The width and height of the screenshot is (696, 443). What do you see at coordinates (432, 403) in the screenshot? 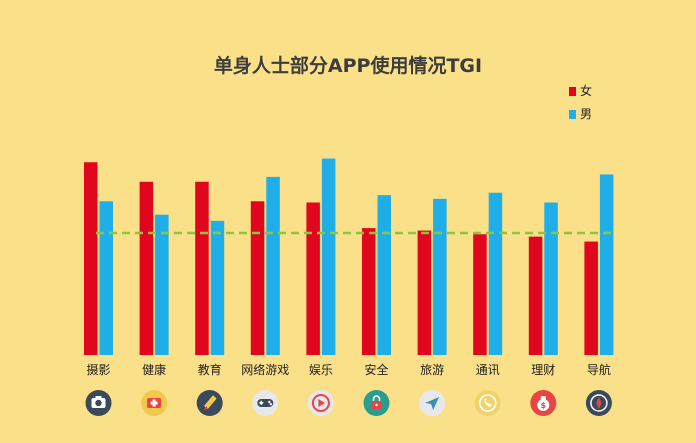
I see `paper-plane-icon` at bounding box center [432, 403].